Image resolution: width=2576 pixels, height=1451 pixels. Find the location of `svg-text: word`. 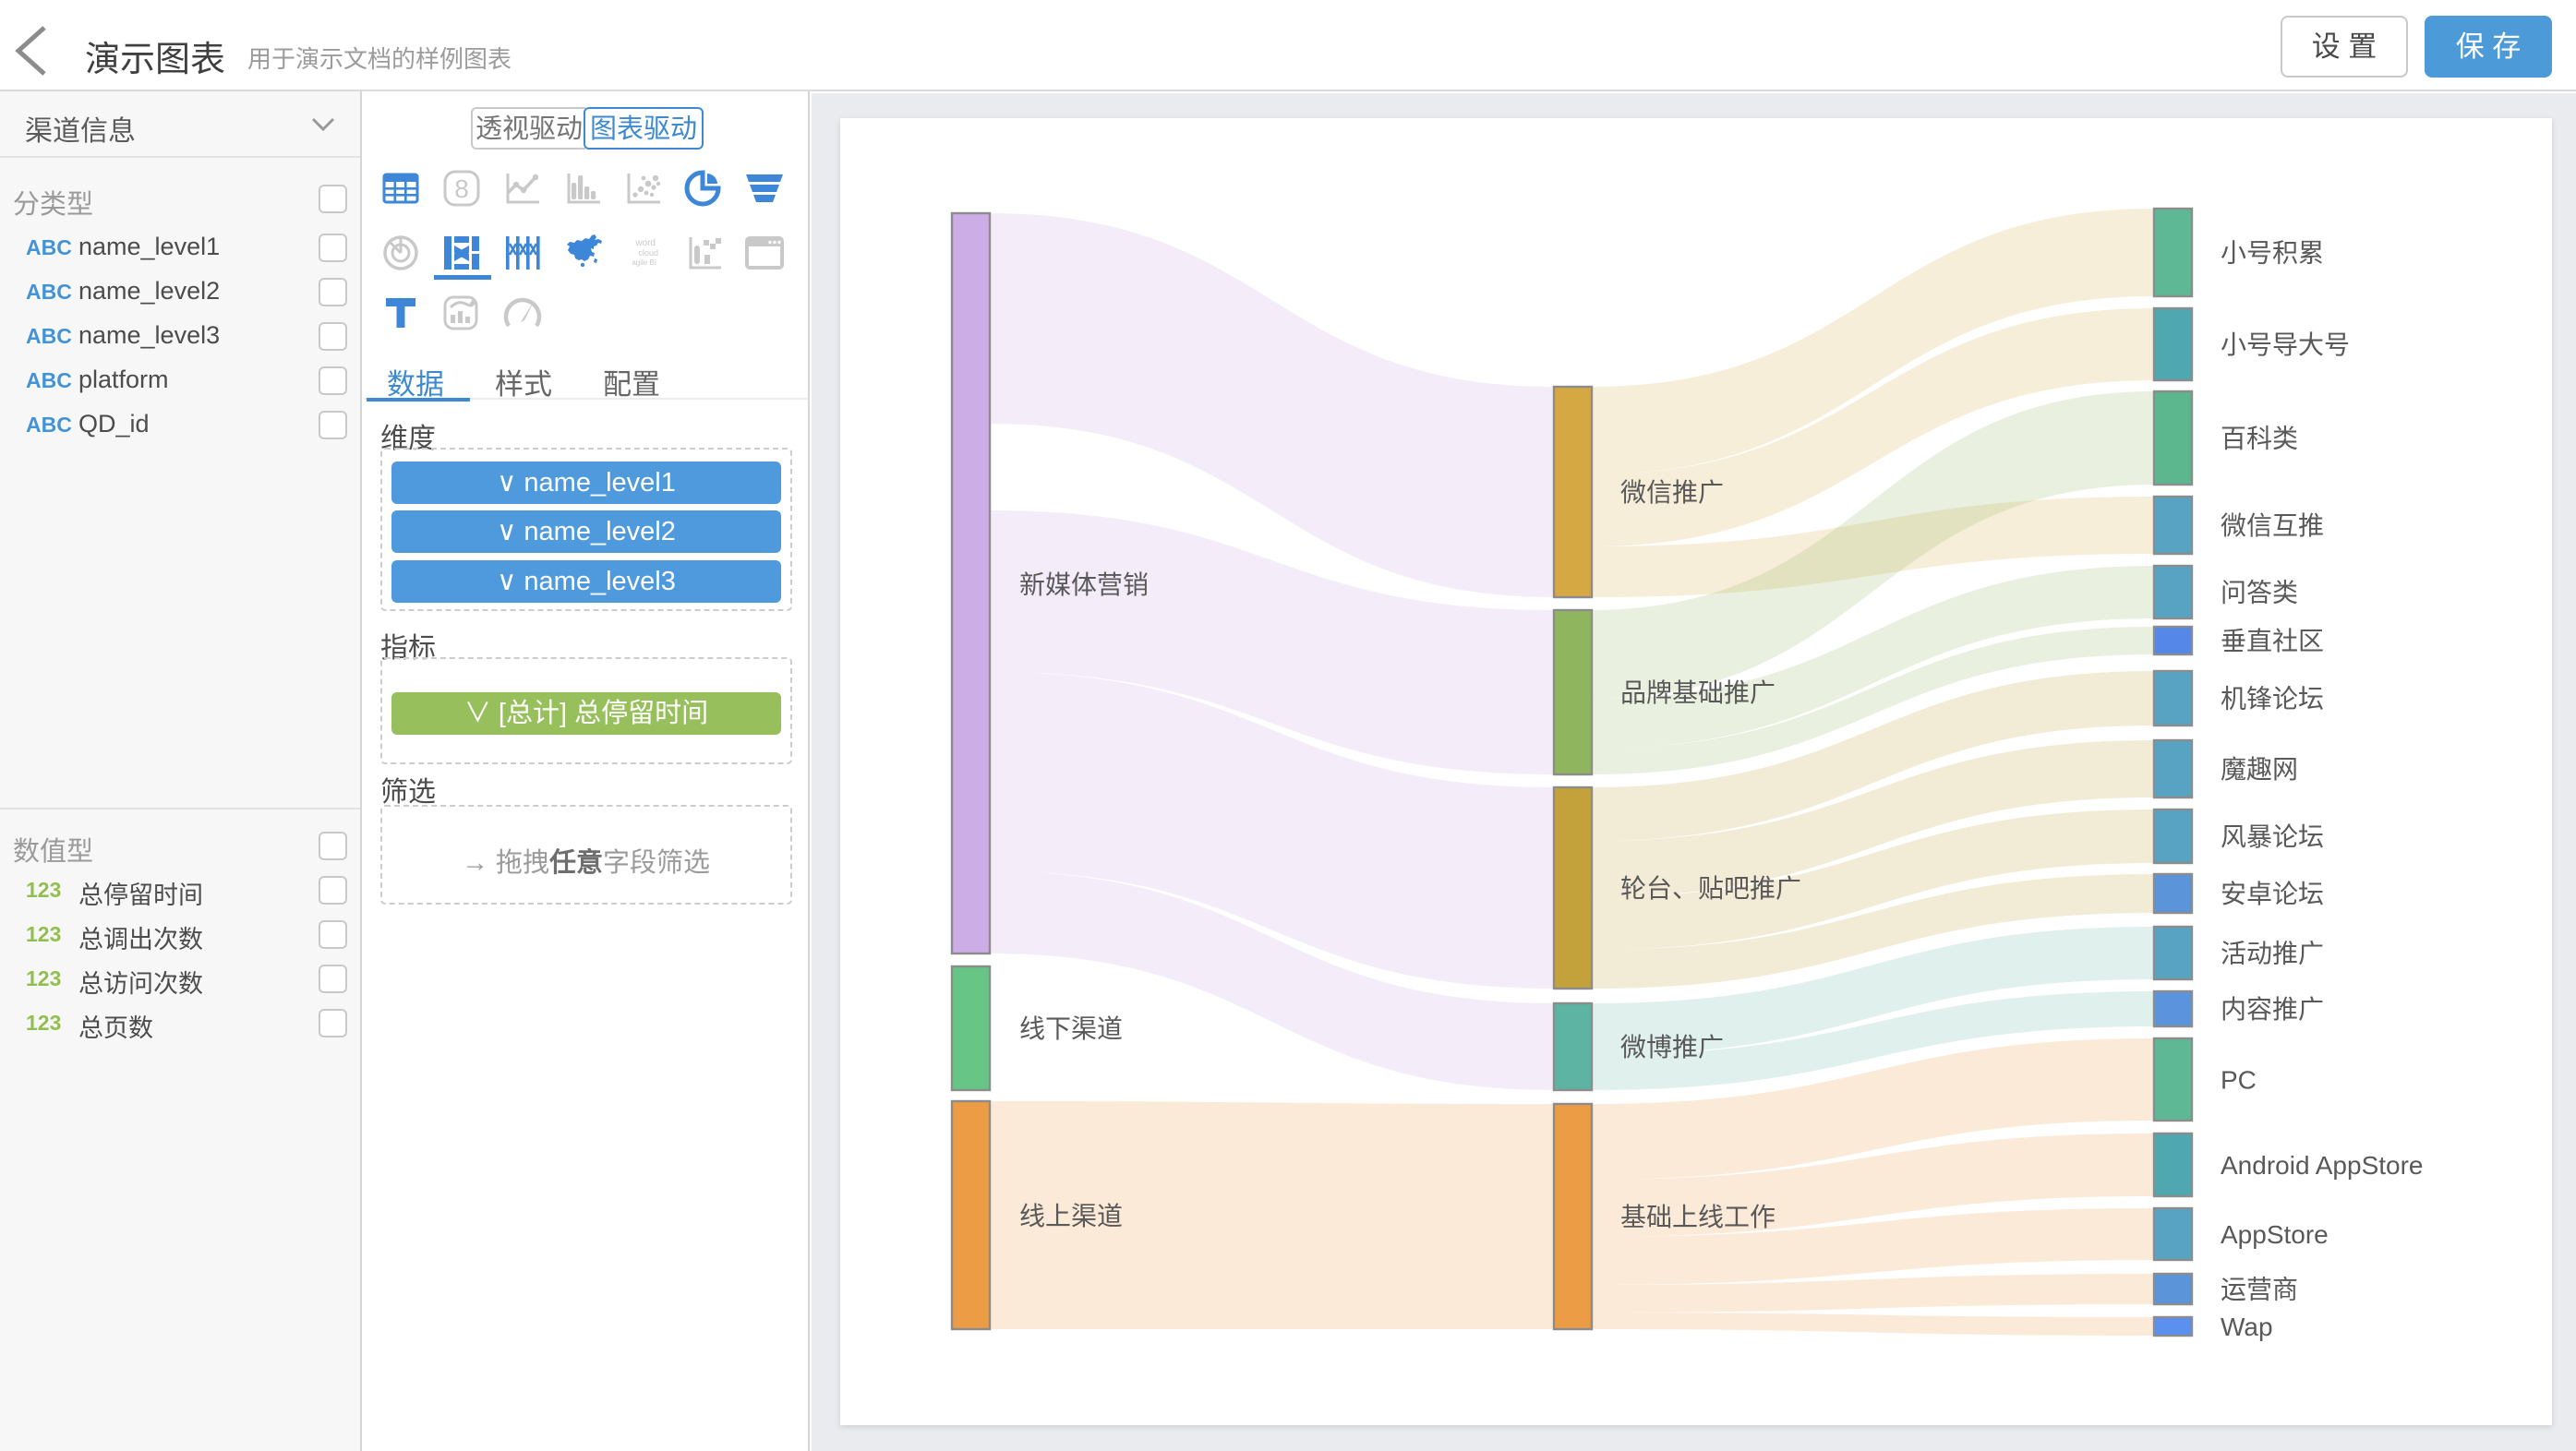

svg-text: word is located at coordinates (645, 243).